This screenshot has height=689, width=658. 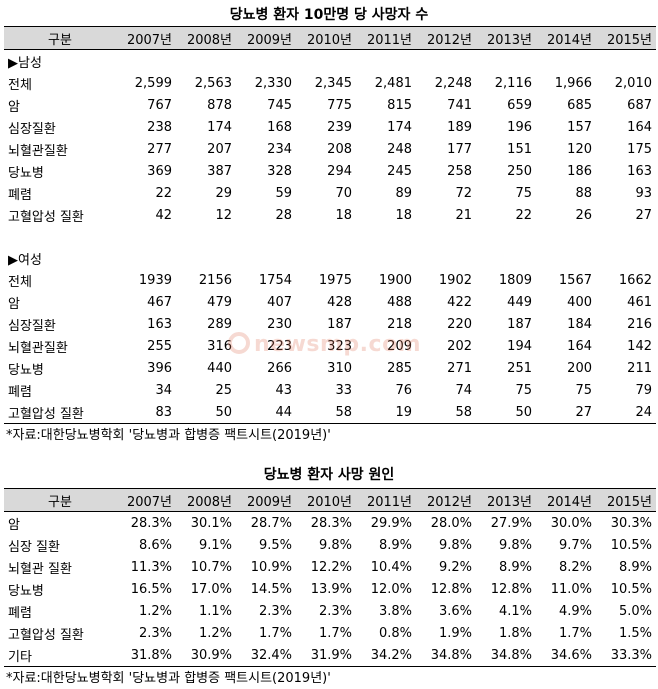 What do you see at coordinates (399, 368) in the screenshot?
I see `cell-value: 285` at bounding box center [399, 368].